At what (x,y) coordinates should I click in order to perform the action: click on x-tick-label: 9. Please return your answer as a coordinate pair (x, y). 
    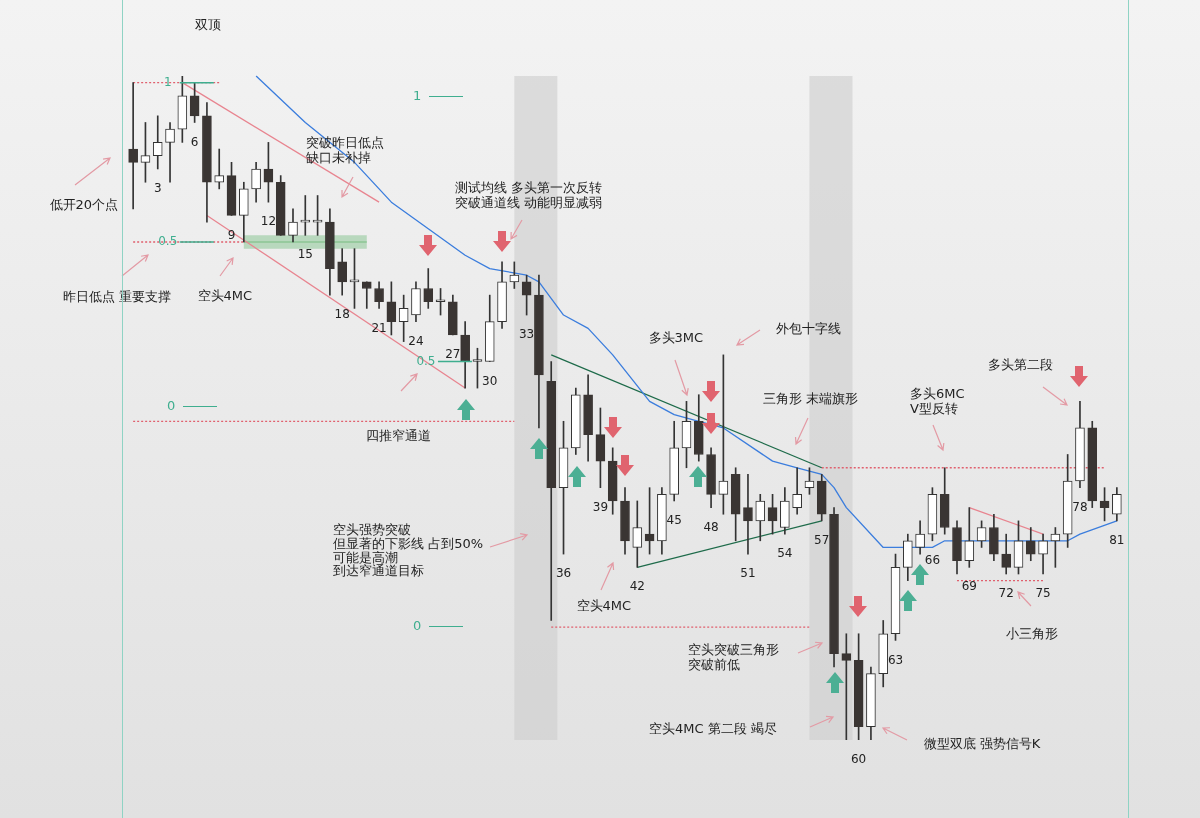
    Looking at the image, I should click on (231, 234).